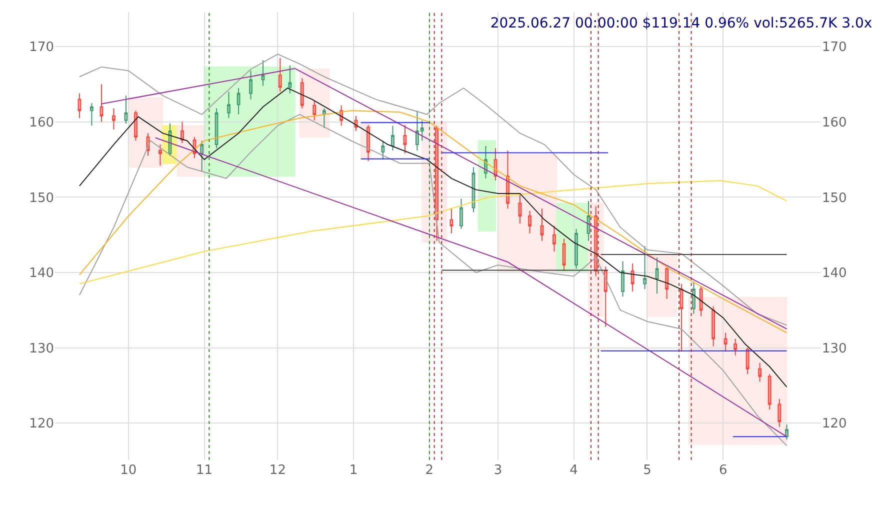 This screenshot has height=505, width=881. I want to click on y2-tick-label: 170, so click(834, 48).